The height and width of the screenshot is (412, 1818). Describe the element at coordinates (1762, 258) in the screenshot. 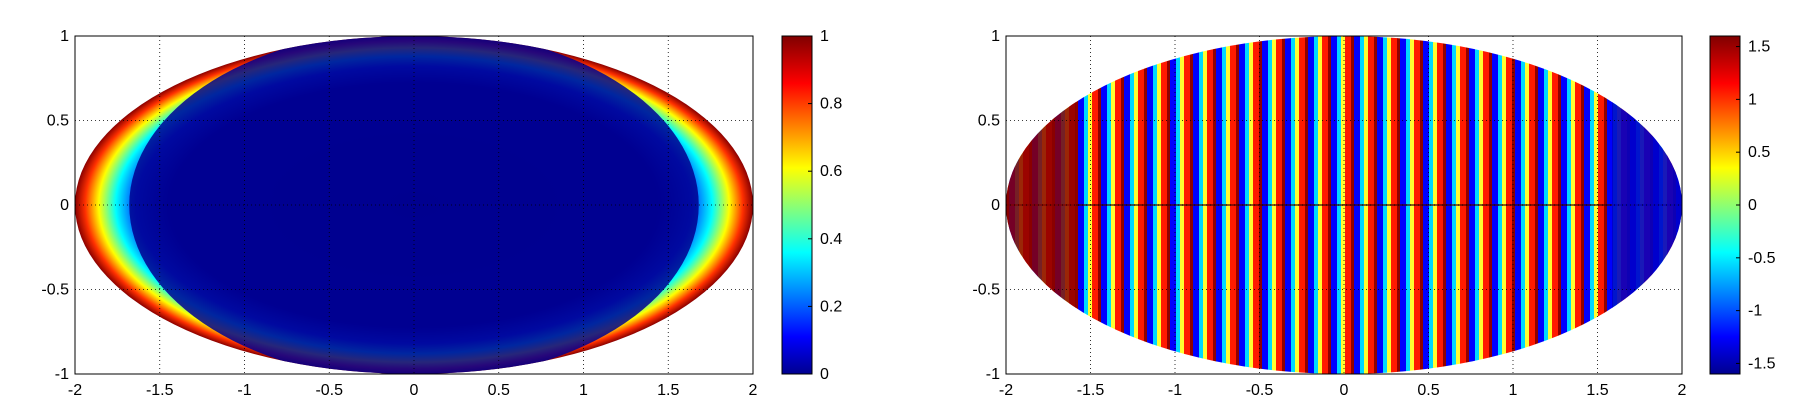

I see `colorbar-tick-label: -0.5` at that location.